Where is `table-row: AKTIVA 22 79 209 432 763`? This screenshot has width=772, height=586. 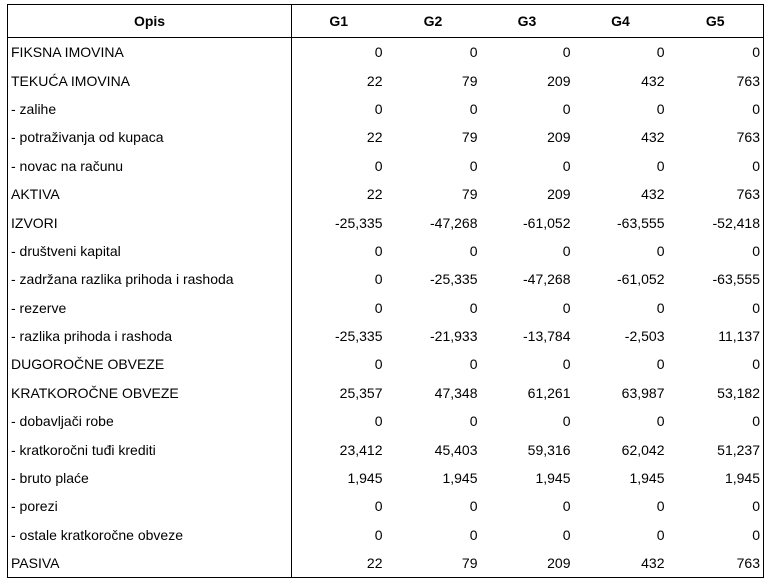
table-row: AKTIVA 22 79 209 432 763 is located at coordinates (385, 194).